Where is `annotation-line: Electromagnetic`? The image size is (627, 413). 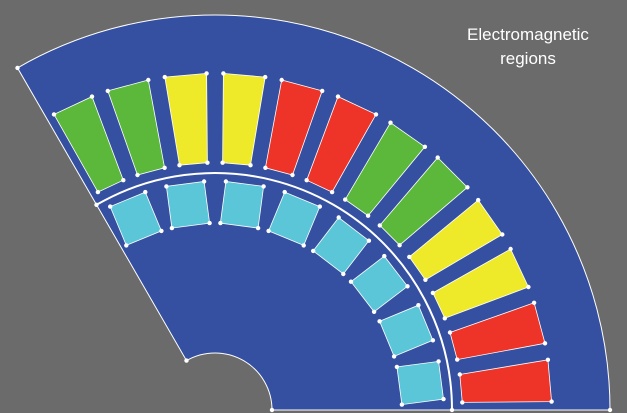
annotation-line: Electromagnetic is located at coordinates (528, 34).